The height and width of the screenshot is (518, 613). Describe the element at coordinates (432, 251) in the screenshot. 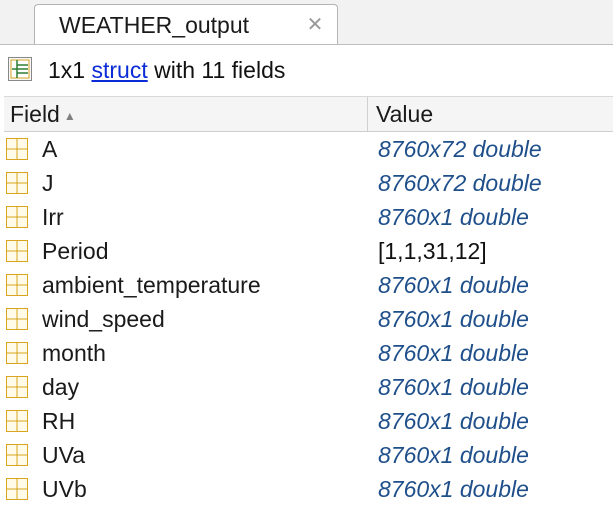

I see `field-value: [1,1,31,12]` at that location.